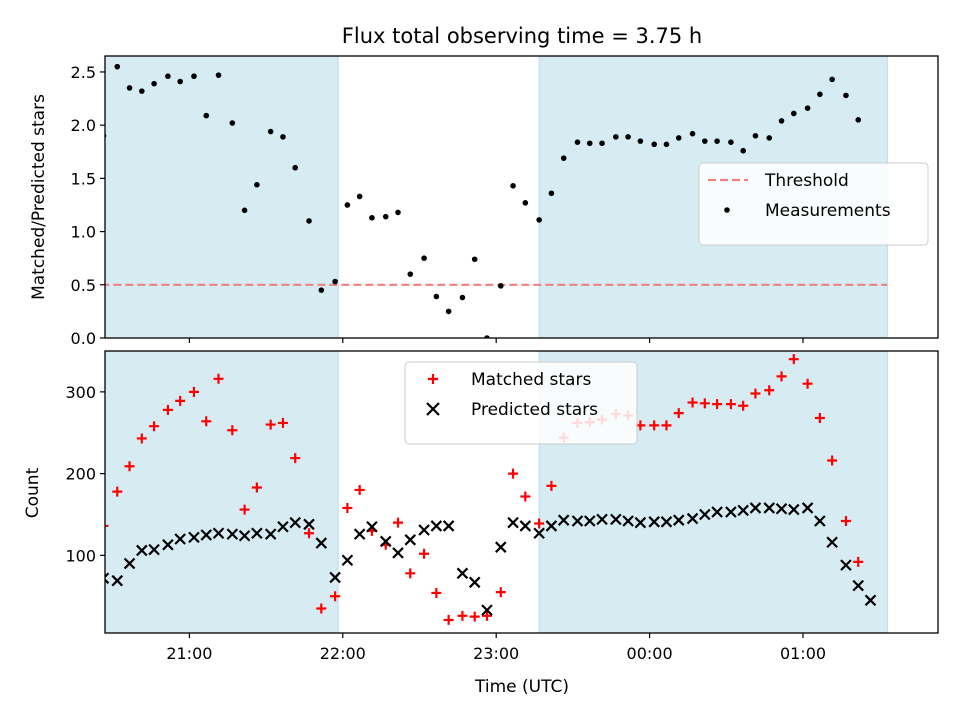 The width and height of the screenshot is (960, 720). What do you see at coordinates (531, 380) in the screenshot?
I see `legend-label: Matched stars` at bounding box center [531, 380].